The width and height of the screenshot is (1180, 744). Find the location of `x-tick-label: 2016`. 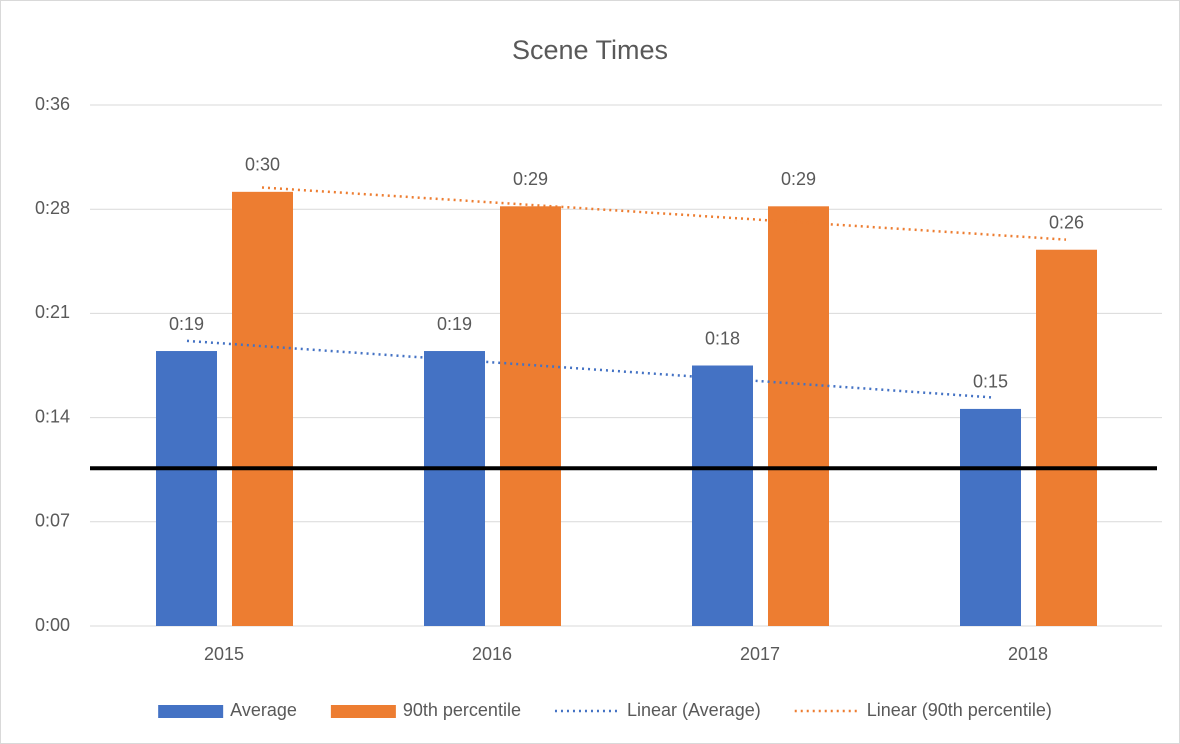

x-tick-label: 2016 is located at coordinates (492, 654).